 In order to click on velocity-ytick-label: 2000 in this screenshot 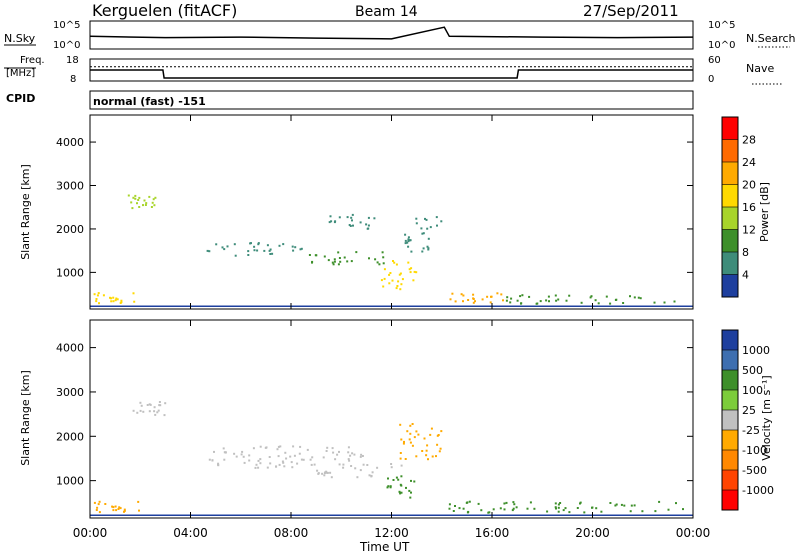, I will do `click(70, 436)`.